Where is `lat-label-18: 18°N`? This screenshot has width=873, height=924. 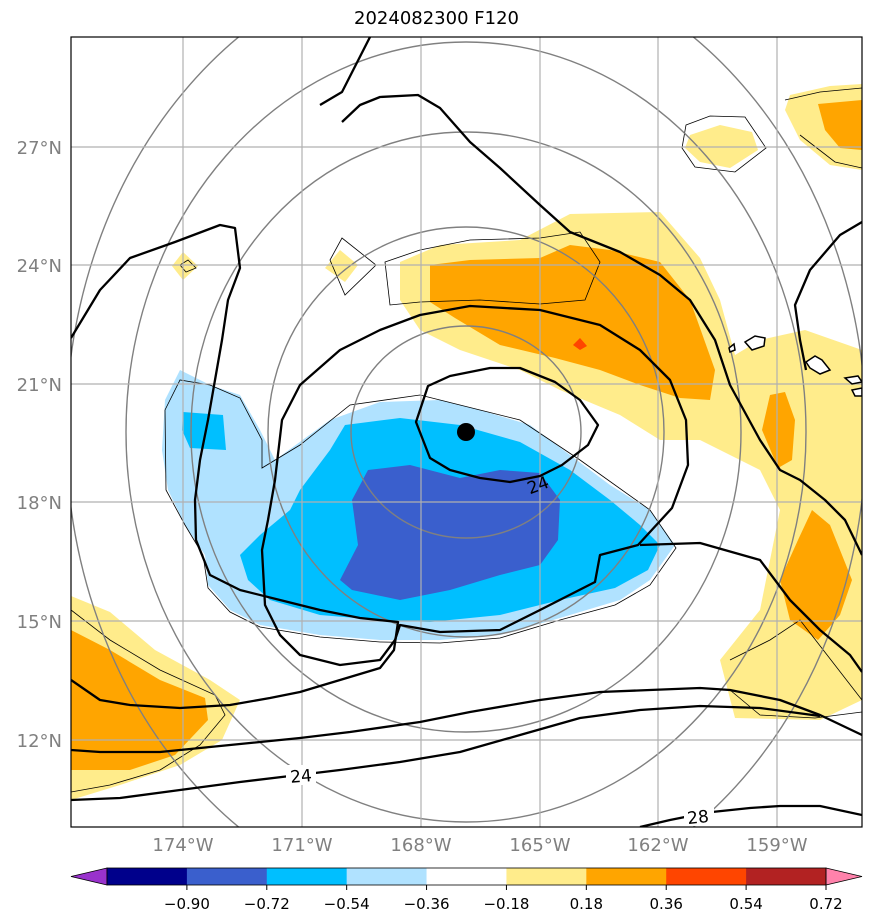 lat-label-18: 18°N is located at coordinates (39, 503).